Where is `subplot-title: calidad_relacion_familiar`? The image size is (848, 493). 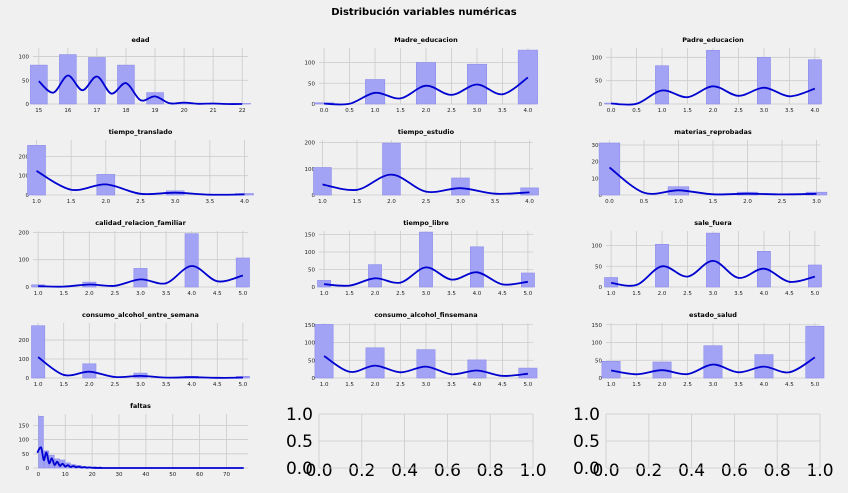
subplot-title: calidad_relacion_familiar is located at coordinates (140, 223).